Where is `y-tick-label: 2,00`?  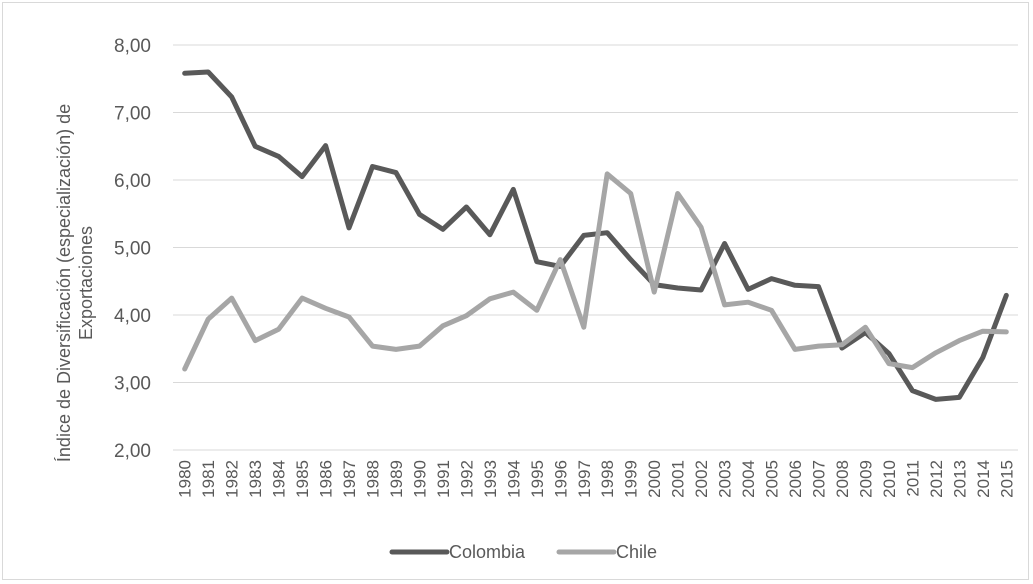 y-tick-label: 2,00 is located at coordinates (132, 451).